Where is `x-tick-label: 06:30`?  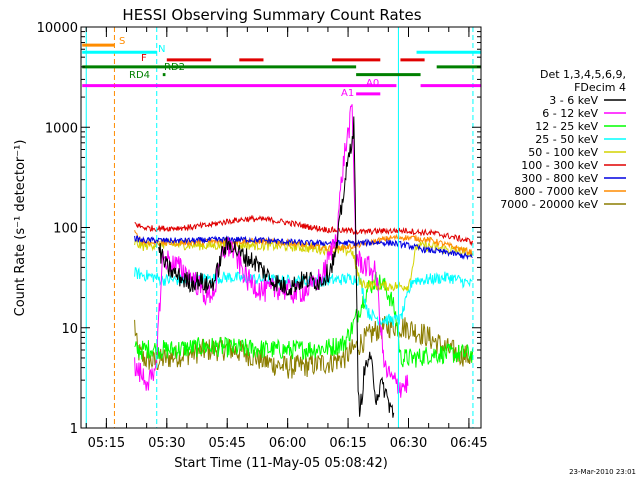
x-tick-label: 06:30 is located at coordinates (408, 443).